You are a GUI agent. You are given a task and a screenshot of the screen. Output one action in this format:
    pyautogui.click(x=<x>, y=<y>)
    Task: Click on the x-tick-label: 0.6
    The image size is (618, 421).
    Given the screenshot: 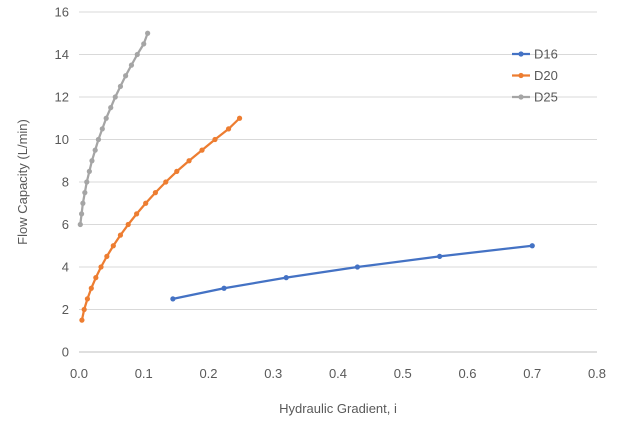 What is the action you would take?
    pyautogui.click(x=467, y=373)
    